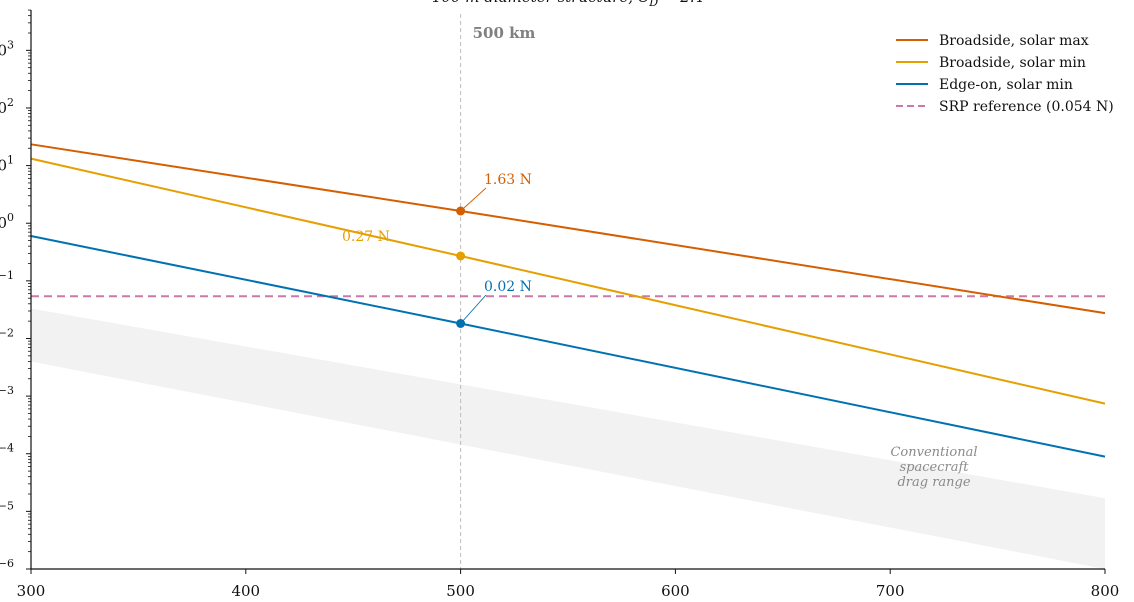 The height and width of the screenshot is (602, 1134). Describe the element at coordinates (675, 591) in the screenshot. I see `x-tick-label-3: 600` at that location.